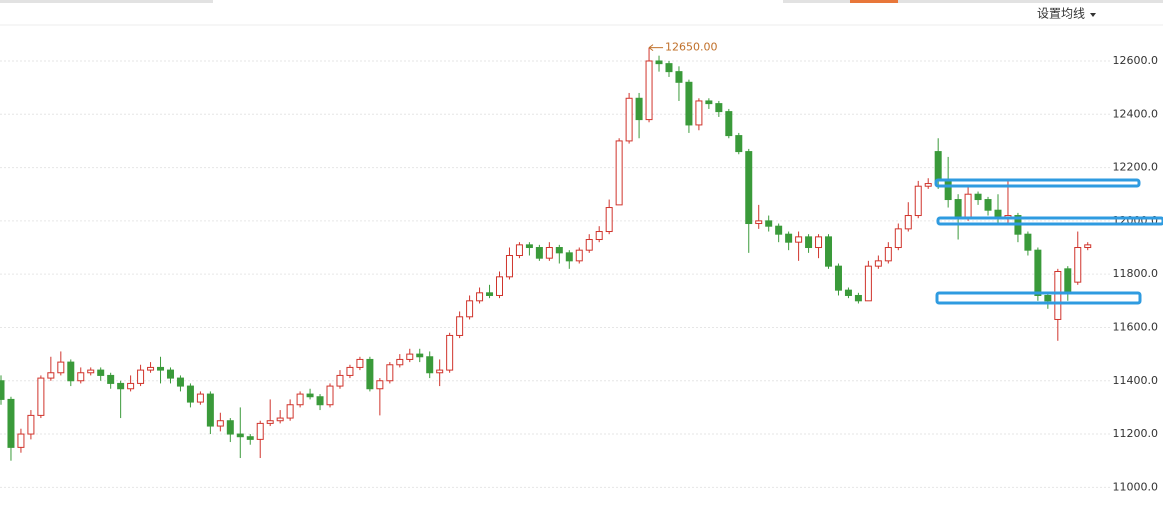 This screenshot has width=1163, height=506. What do you see at coordinates (1061, 14) in the screenshot?
I see `ma-button-label: 设置均线` at bounding box center [1061, 14].